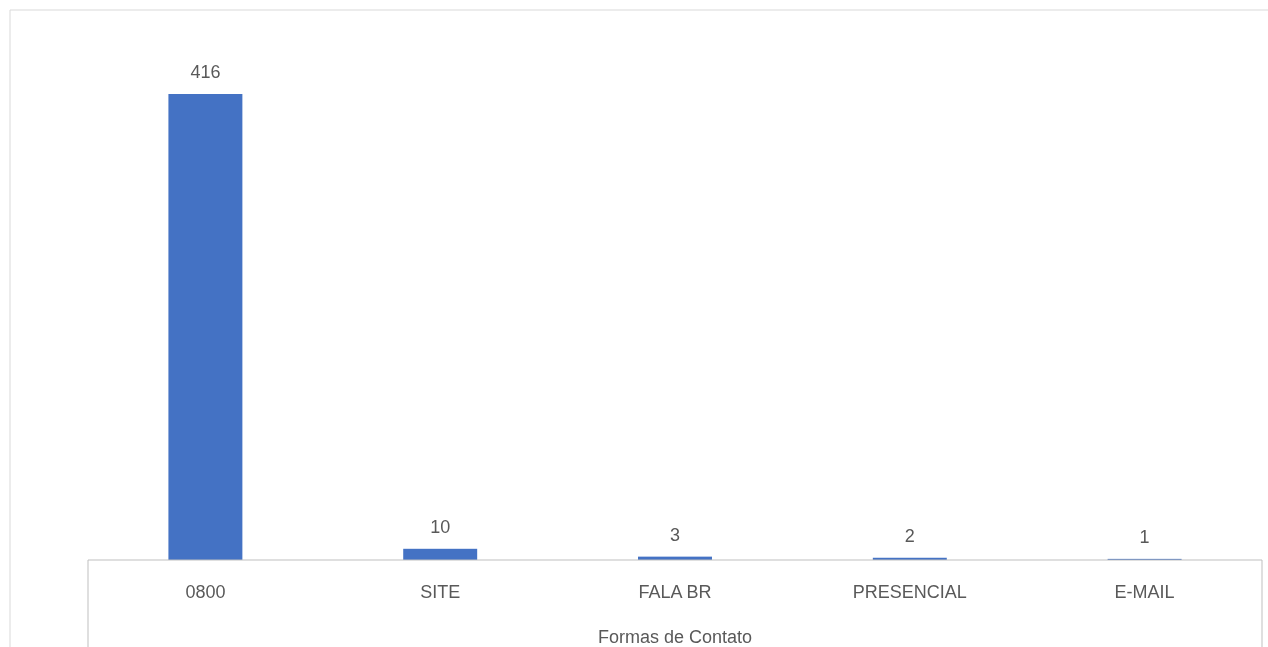  I want to click on x-tick-label: E-MAIL, so click(1144, 592).